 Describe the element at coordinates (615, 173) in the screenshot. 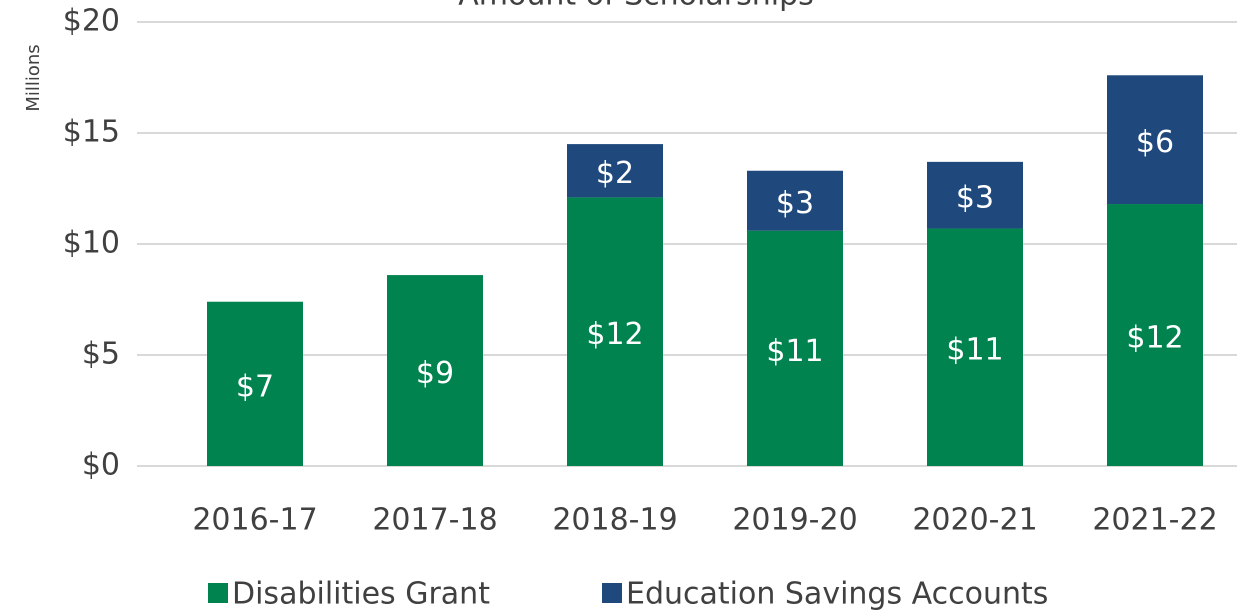

I see `data-label: $2` at that location.